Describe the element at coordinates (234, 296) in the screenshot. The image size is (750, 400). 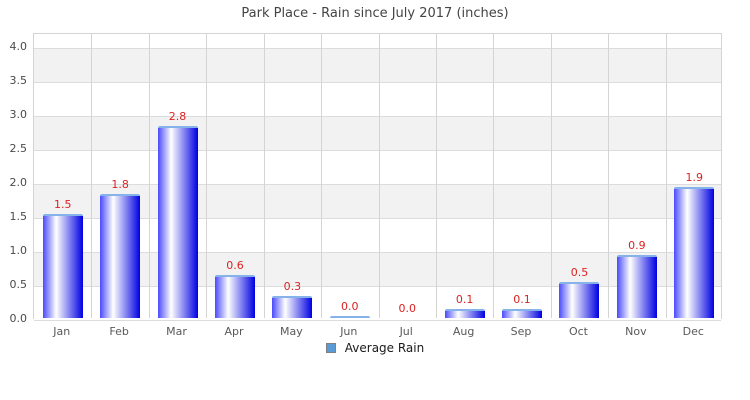
I see `bar-apr` at that location.